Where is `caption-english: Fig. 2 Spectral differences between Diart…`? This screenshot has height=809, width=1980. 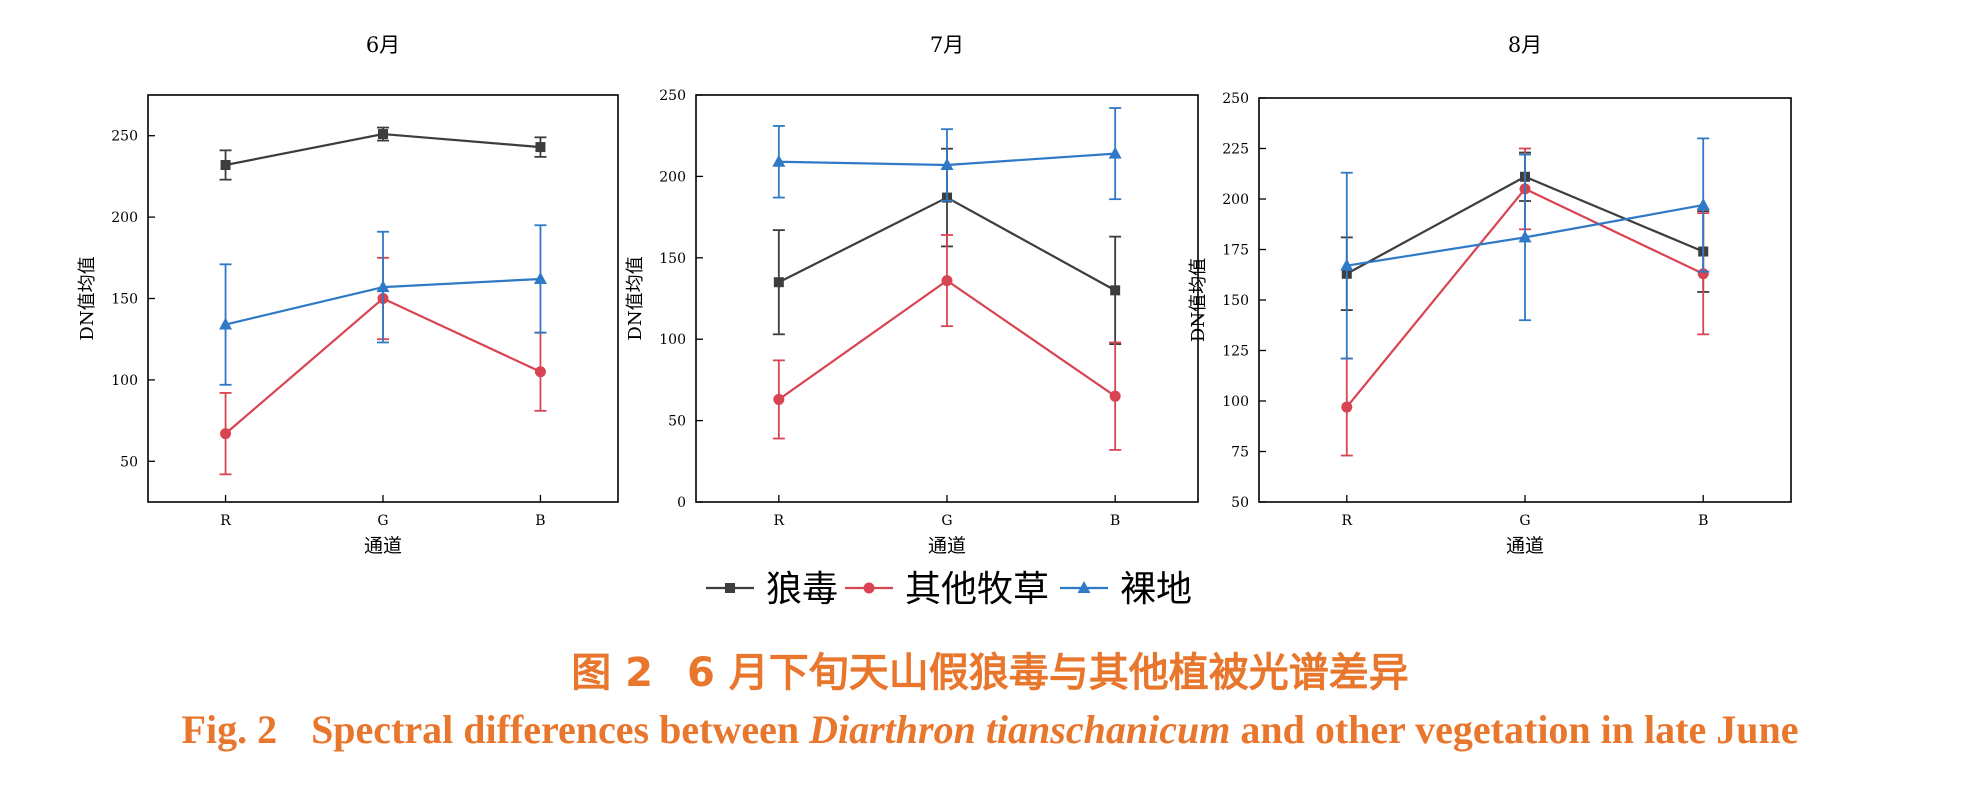 caption-english: Fig. 2 Spectral differences between Diart… is located at coordinates (990, 729).